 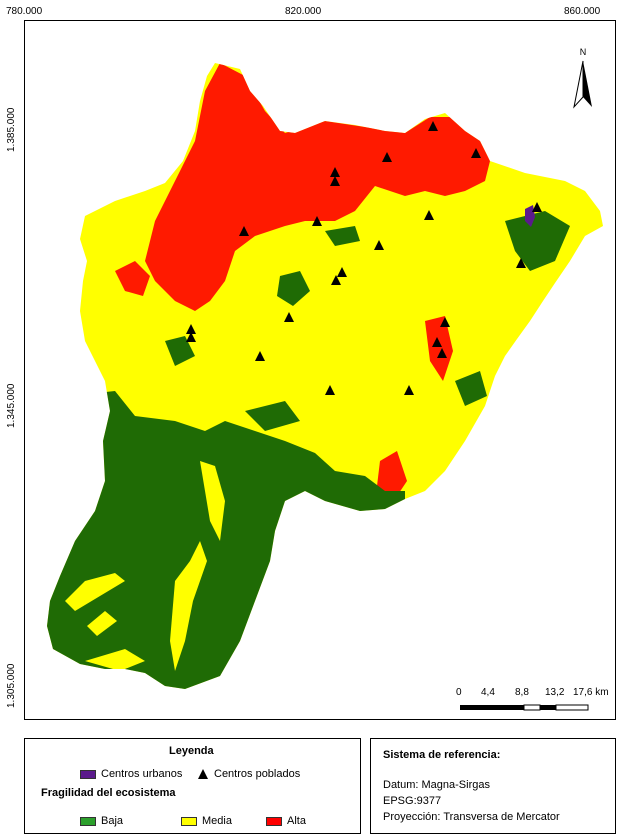 I want to click on legend-title: Leyenda, so click(x=191, y=751).